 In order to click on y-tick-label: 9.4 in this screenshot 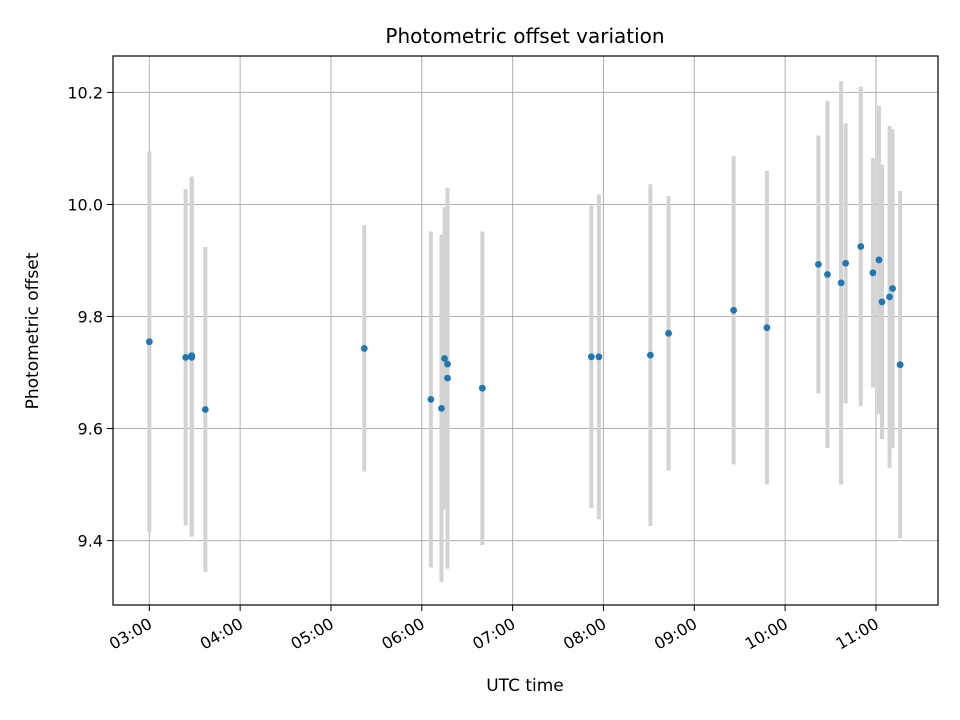, I will do `click(90, 541)`.